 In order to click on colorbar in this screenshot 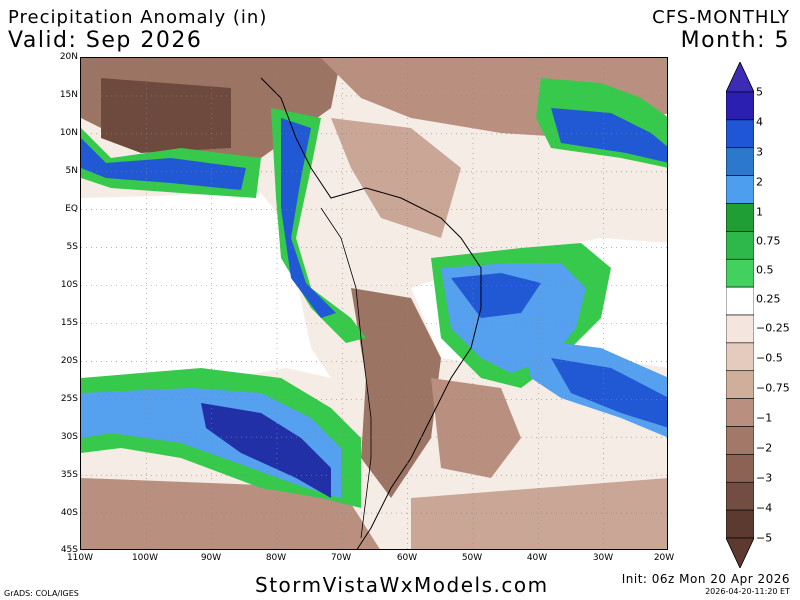, I will do `click(740, 315)`.